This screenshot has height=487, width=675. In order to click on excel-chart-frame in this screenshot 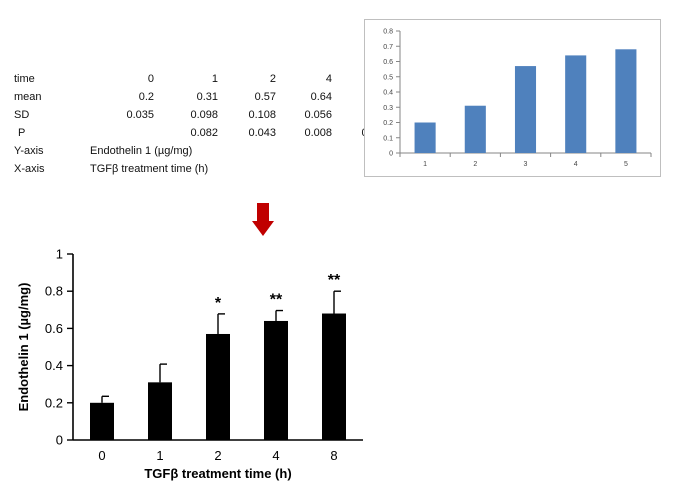, I will do `click(512, 98)`.